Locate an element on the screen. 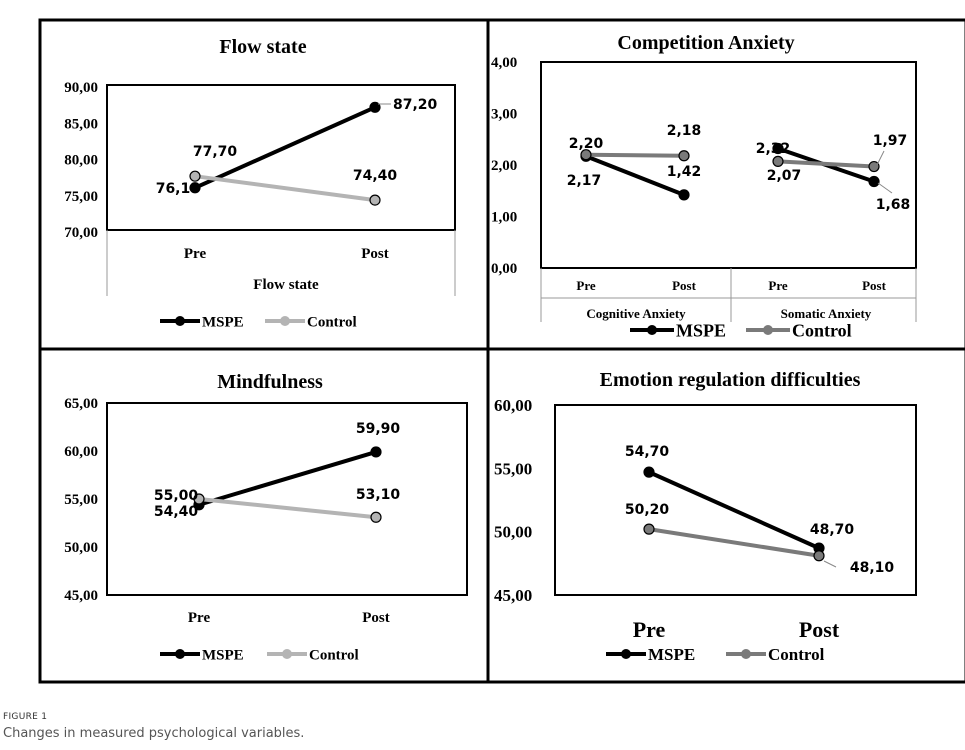 The width and height of the screenshot is (965, 750). group-label-somatic: Somatic Anxiety is located at coordinates (826, 313).